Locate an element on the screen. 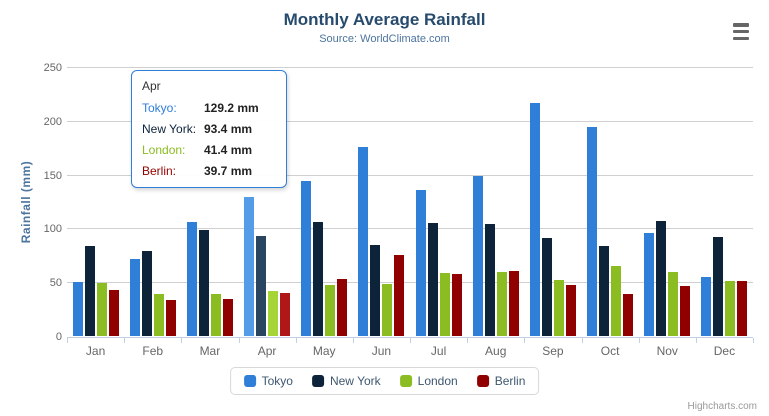 This screenshot has height=416, width=769. bar-new-york-nov is located at coordinates (661, 278).